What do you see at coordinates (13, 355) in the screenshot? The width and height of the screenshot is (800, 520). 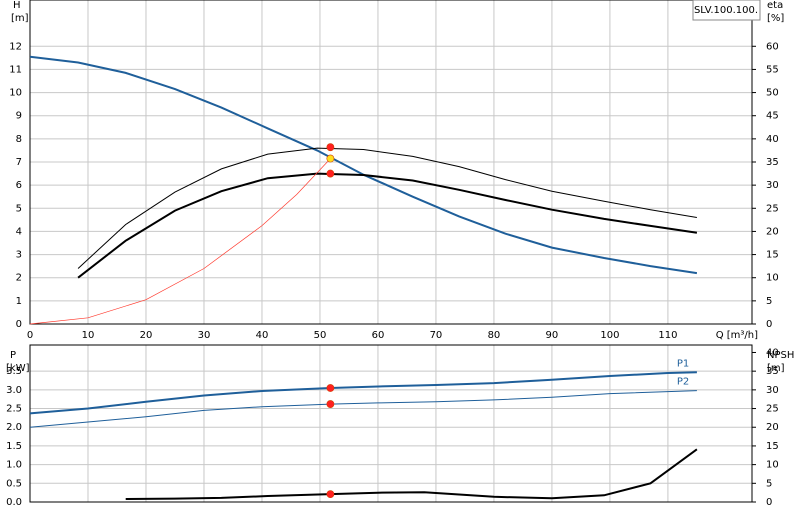 I see `y-label: P` at bounding box center [13, 355].